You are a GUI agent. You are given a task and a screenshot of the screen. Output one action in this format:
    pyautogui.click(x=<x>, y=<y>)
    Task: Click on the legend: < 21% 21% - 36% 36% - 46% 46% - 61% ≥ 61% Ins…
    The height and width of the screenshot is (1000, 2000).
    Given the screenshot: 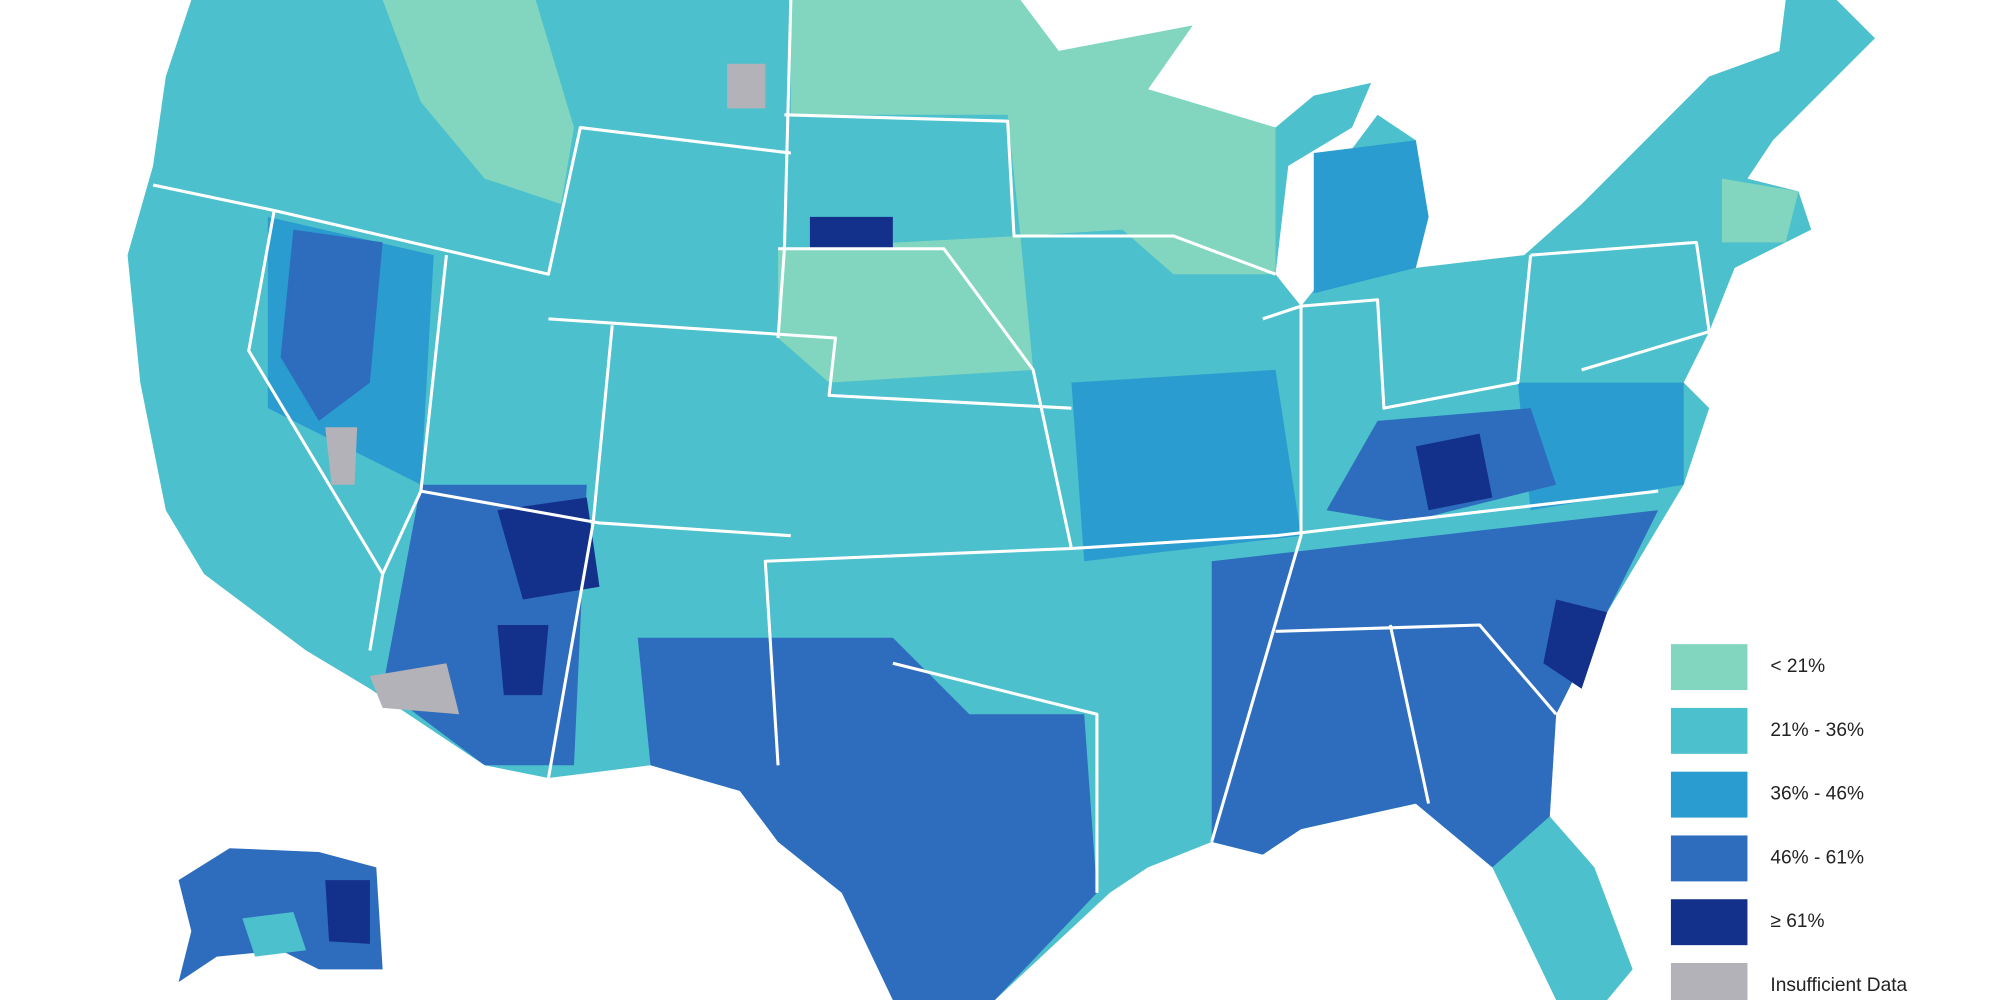 What is the action you would take?
    pyautogui.click(x=1829, y=817)
    